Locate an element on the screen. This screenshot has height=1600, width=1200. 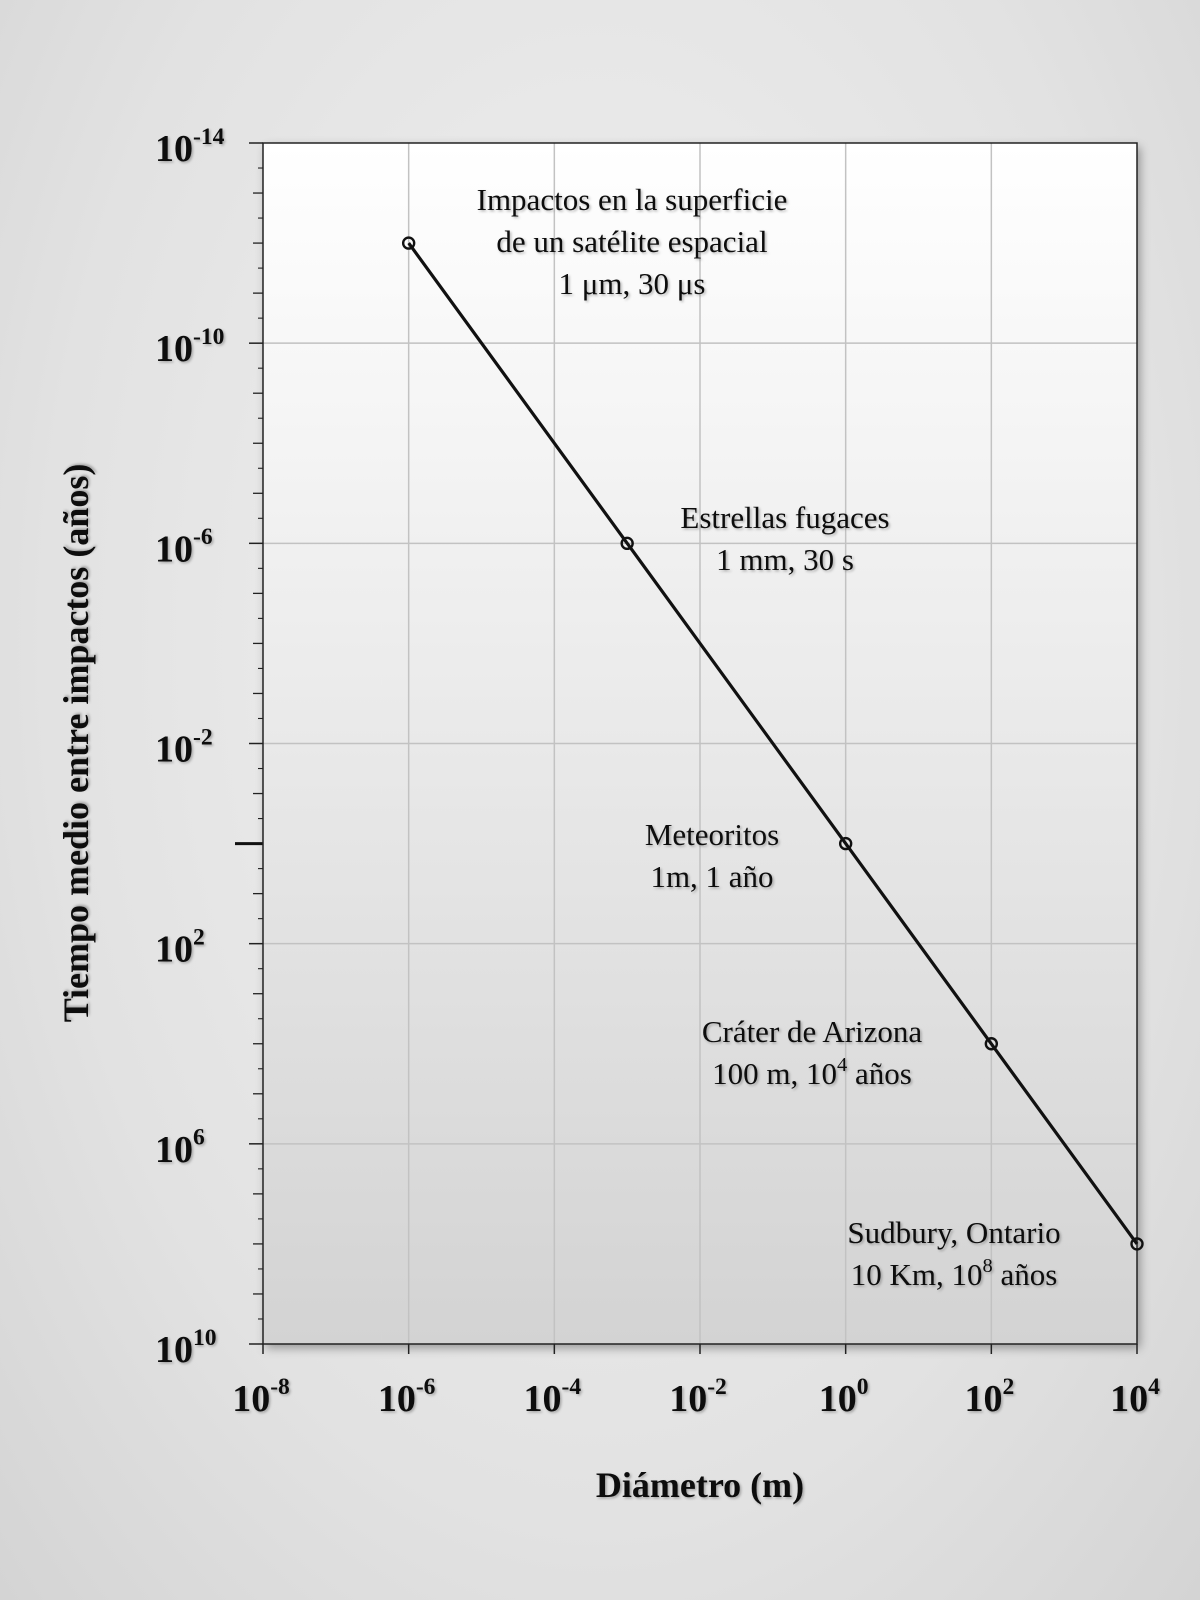
y-tick-label: 10⁻¹⁴ is located at coordinates (190, 147).